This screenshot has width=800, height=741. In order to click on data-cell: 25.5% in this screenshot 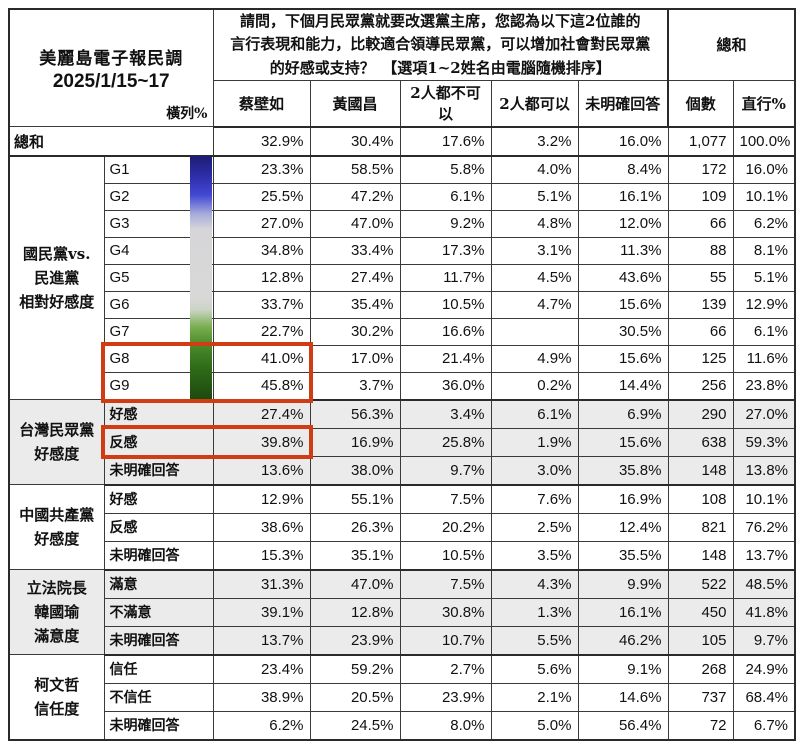, I will do `click(261, 196)`.